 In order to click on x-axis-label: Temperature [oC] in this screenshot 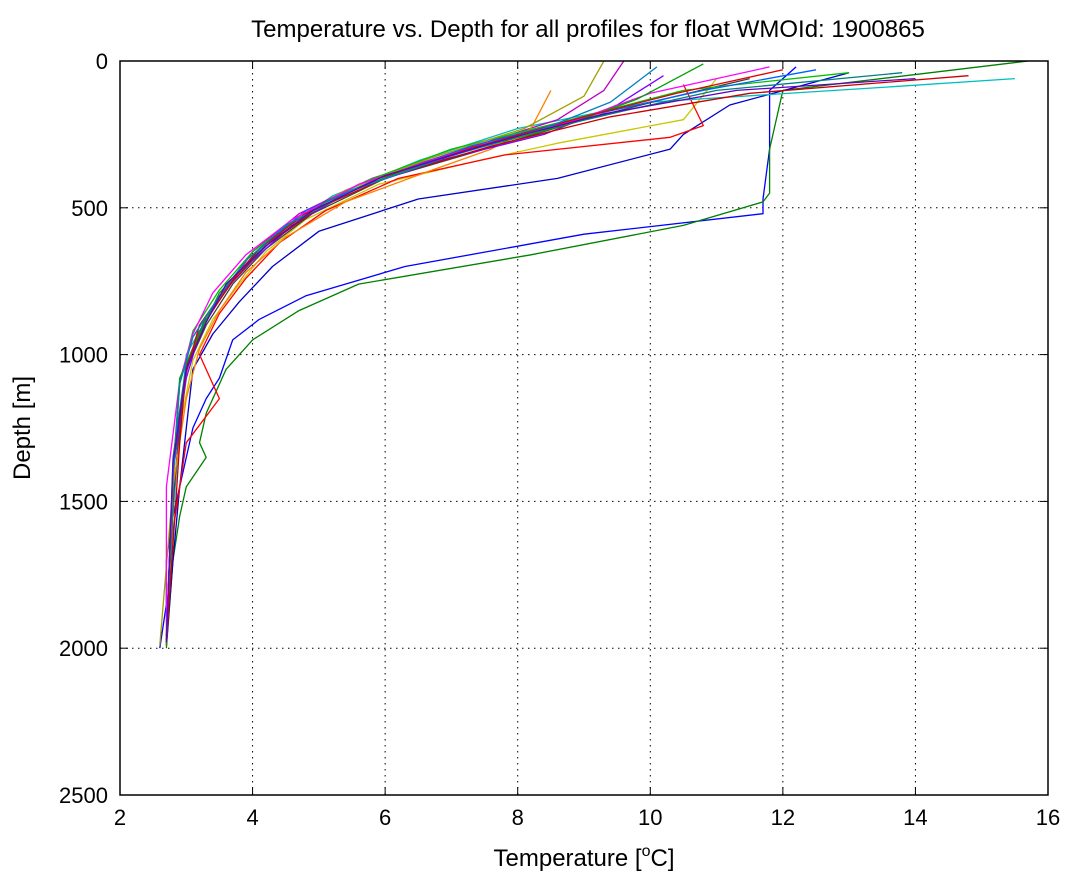, I will do `click(584, 857)`.